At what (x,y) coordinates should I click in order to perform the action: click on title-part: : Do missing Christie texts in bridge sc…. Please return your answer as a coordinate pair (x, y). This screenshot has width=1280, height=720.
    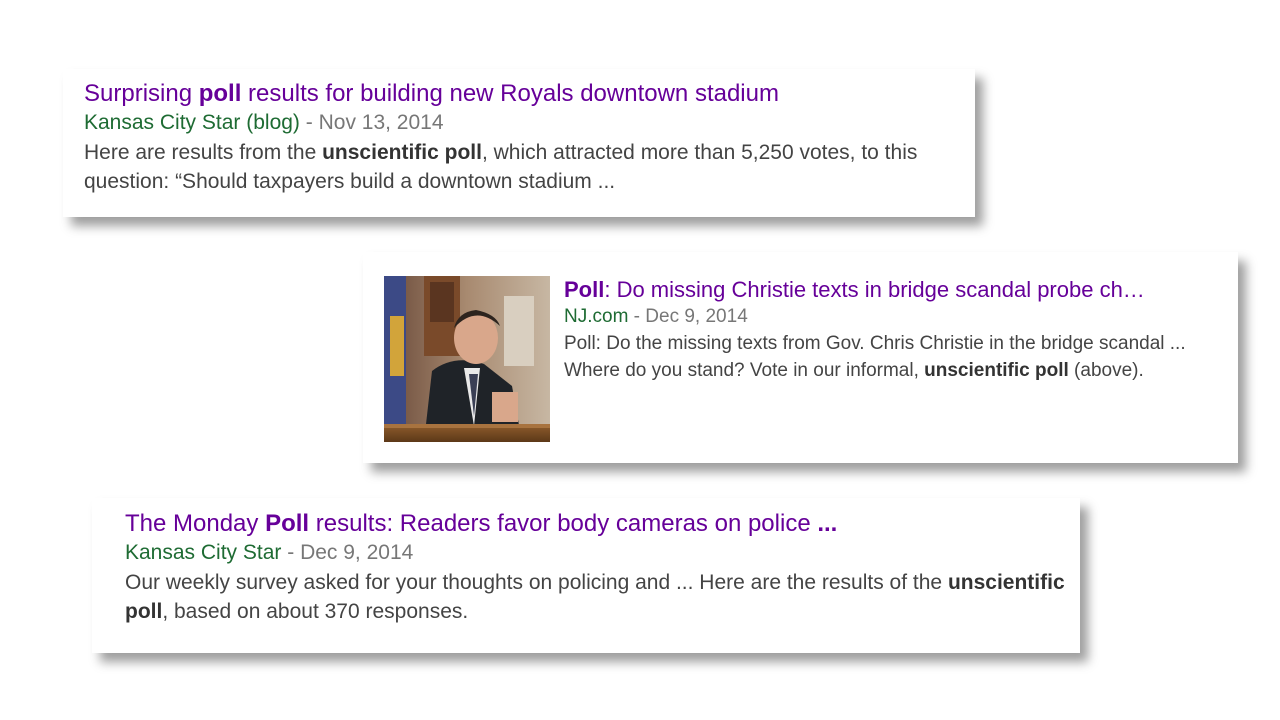
    Looking at the image, I should click on (874, 289).